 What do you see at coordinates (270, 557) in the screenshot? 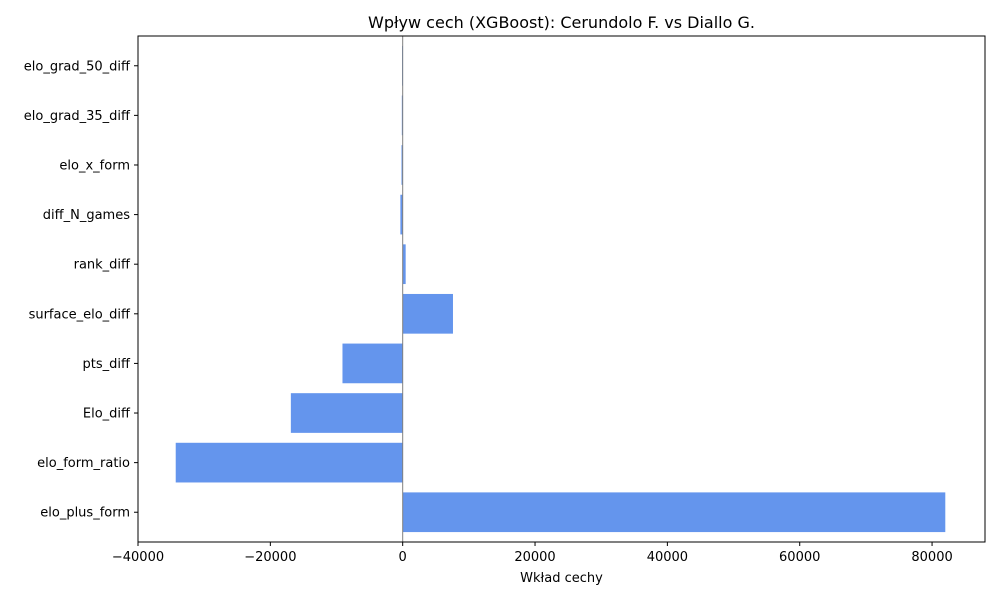
I see `x-tick-label: −20000` at bounding box center [270, 557].